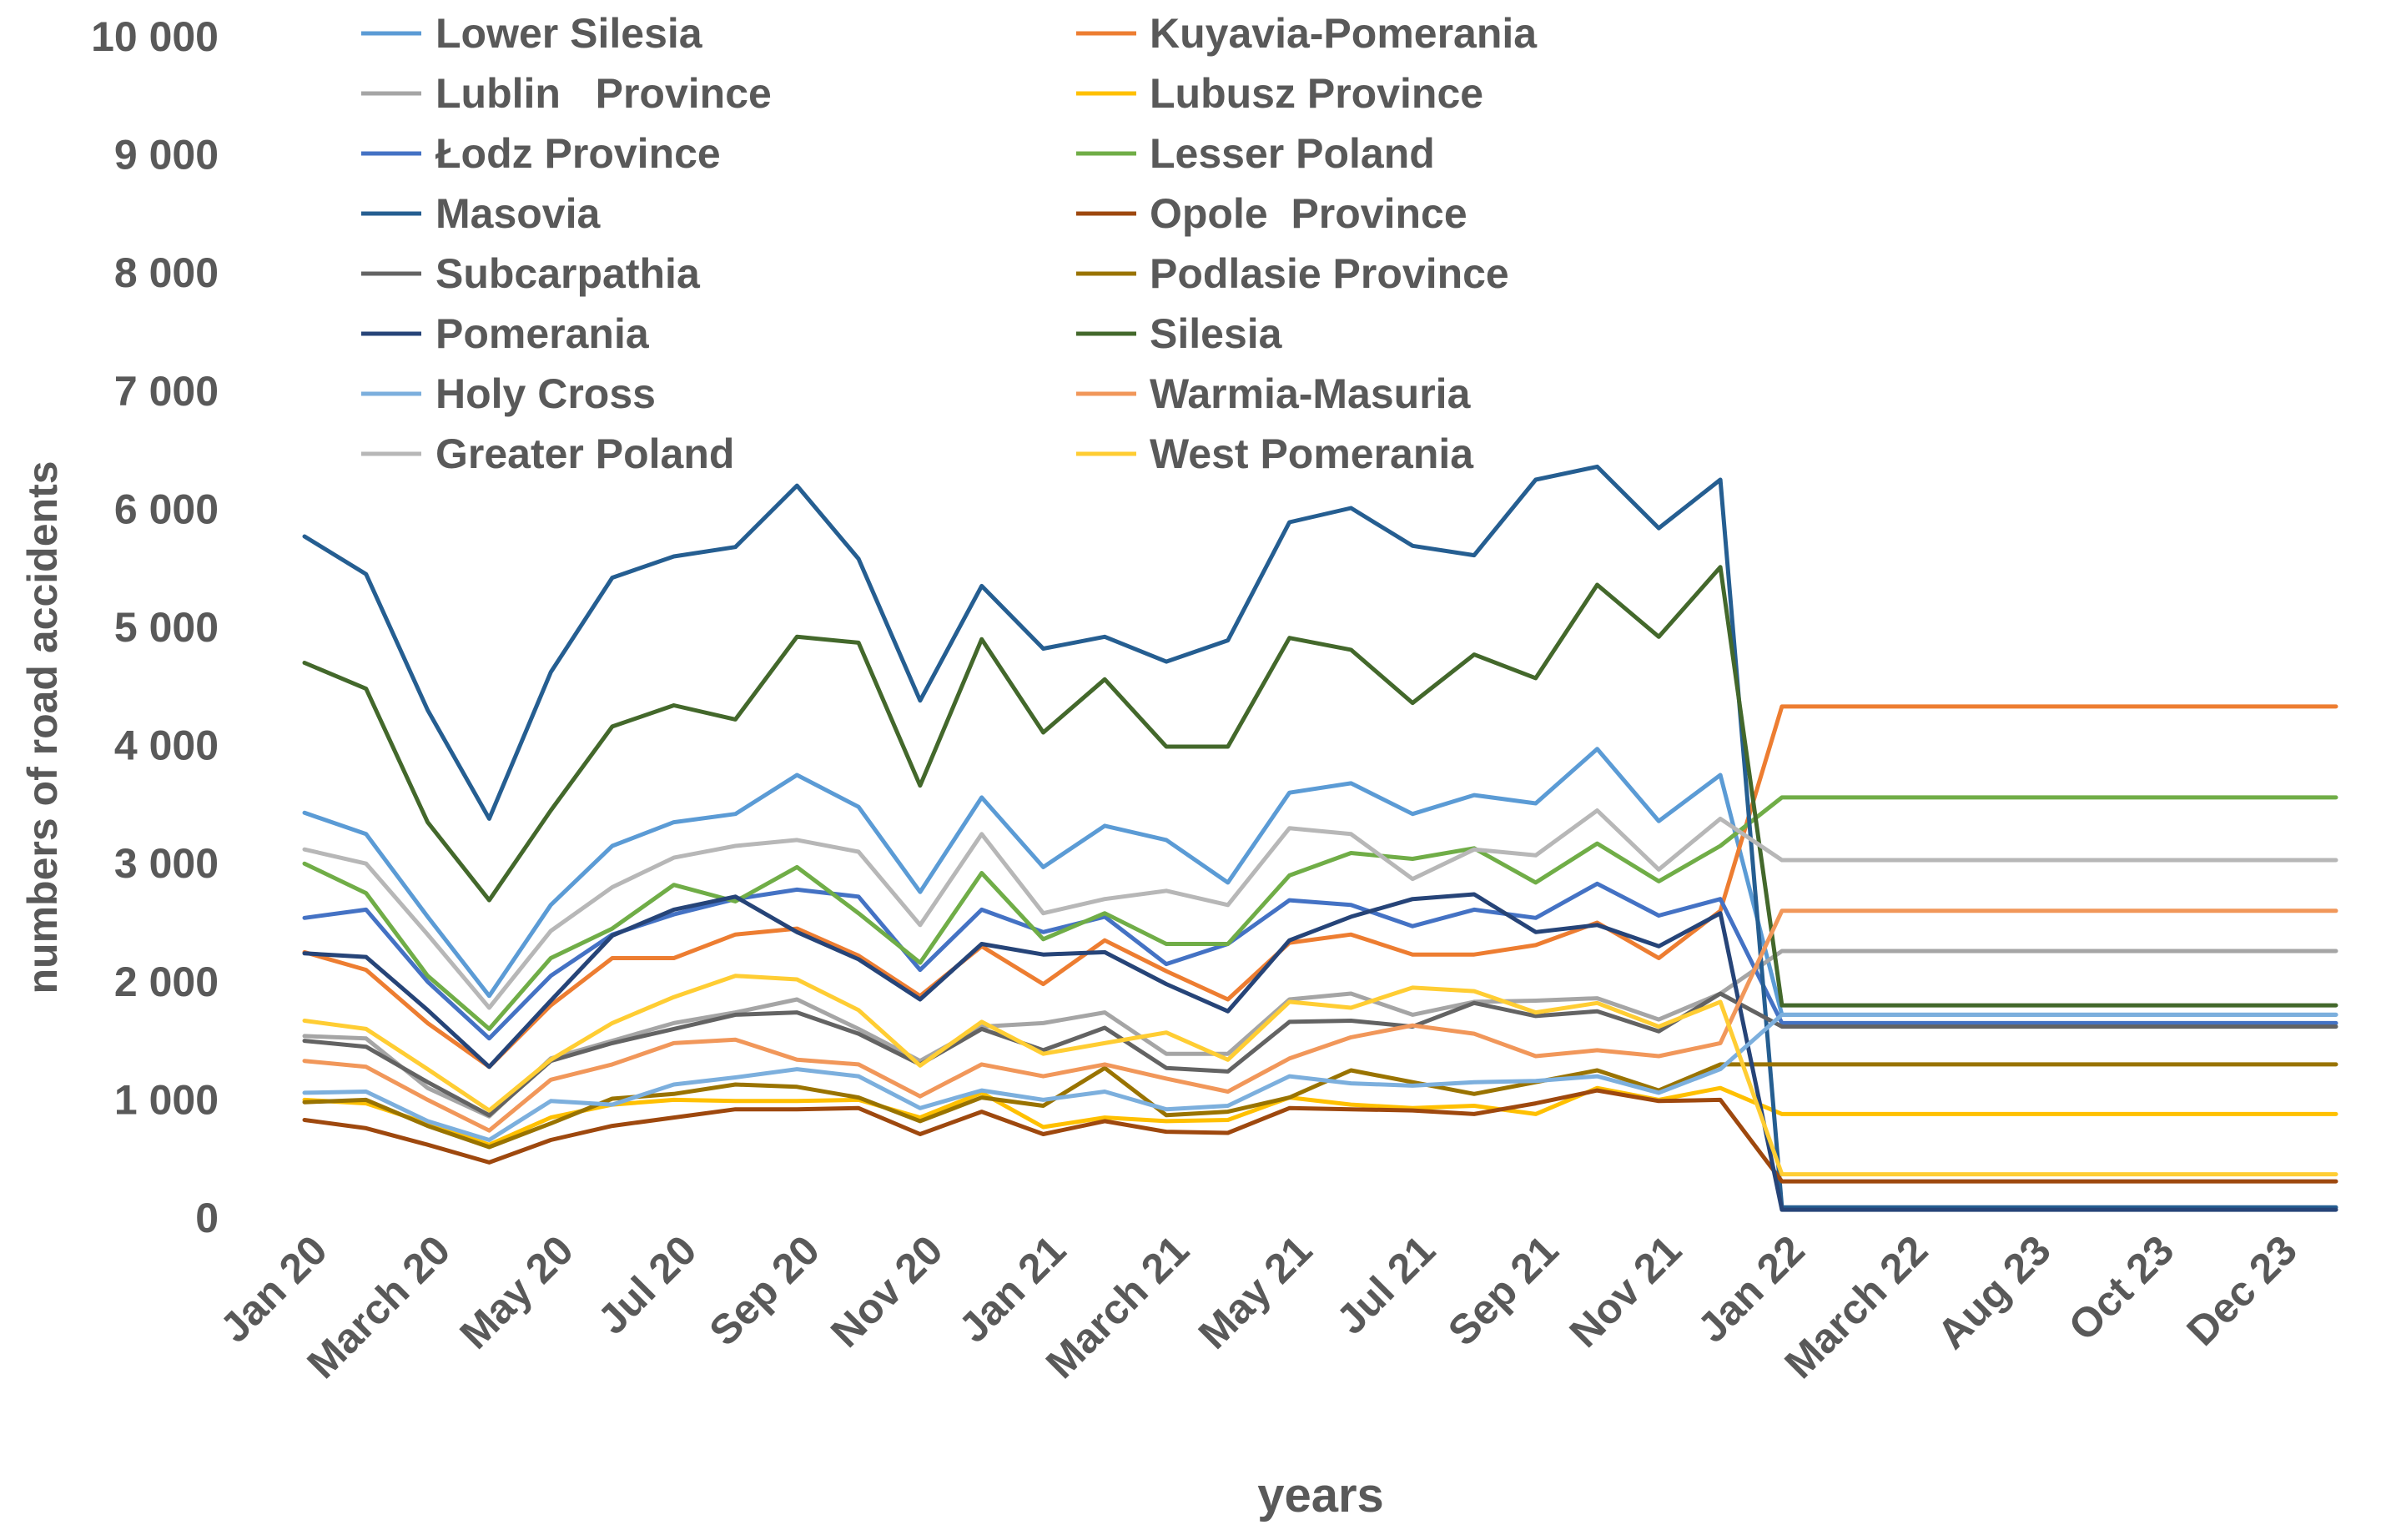 The image size is (2381, 1540). Describe the element at coordinates (207, 1218) in the screenshot. I see `y-tick-label: 0` at that location.